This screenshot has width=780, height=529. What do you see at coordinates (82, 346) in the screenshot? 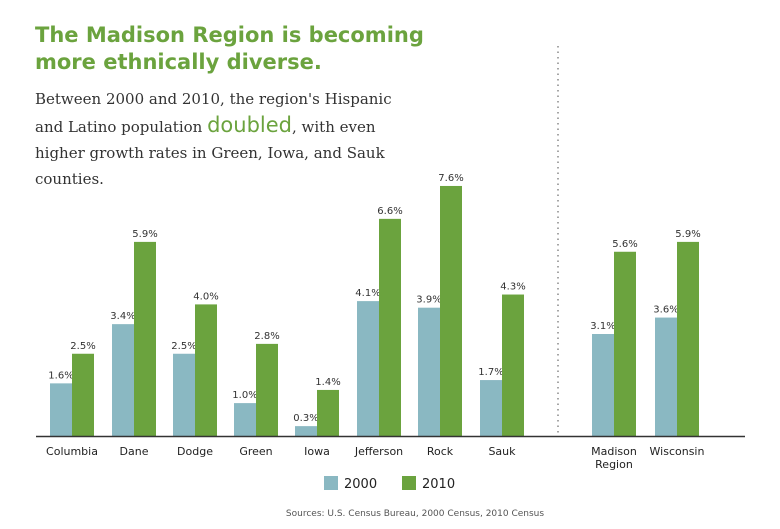
I see `data-label-columbia-2010: 2.5%` at bounding box center [82, 346].